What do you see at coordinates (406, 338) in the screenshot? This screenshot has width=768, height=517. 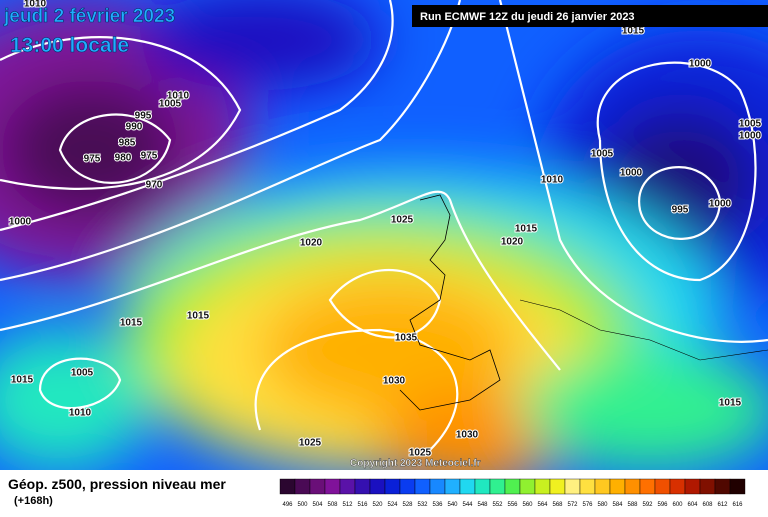 I see `isobar-label: 1035` at bounding box center [406, 338].